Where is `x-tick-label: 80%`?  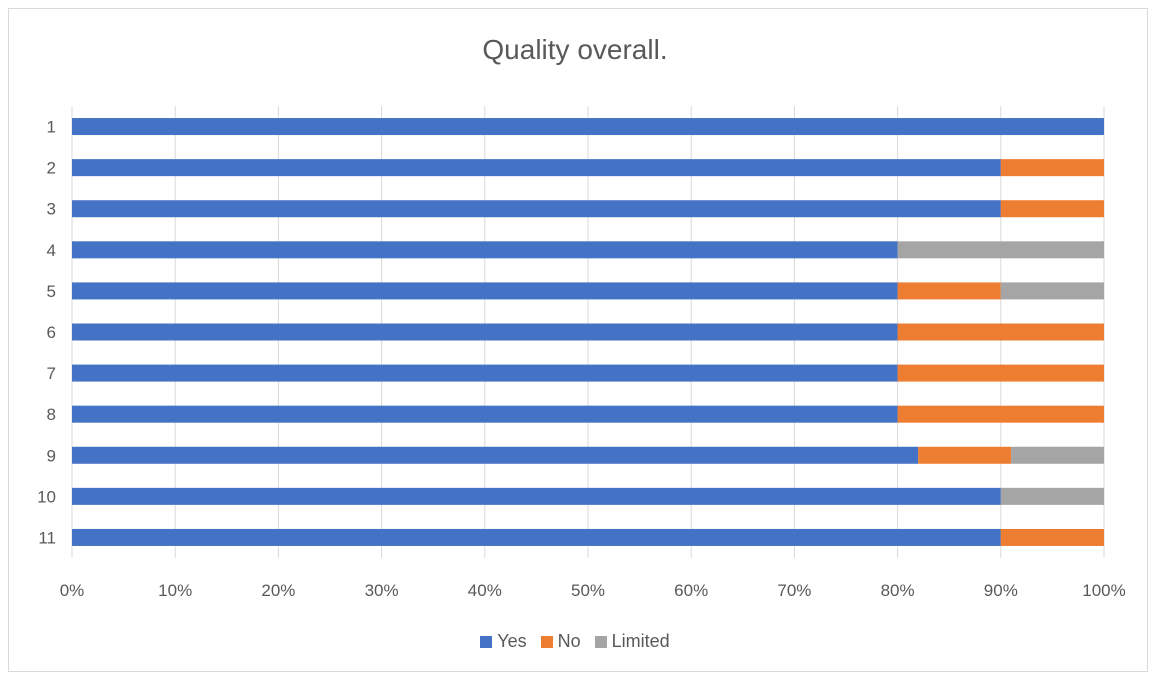 x-tick-label: 80% is located at coordinates (898, 590).